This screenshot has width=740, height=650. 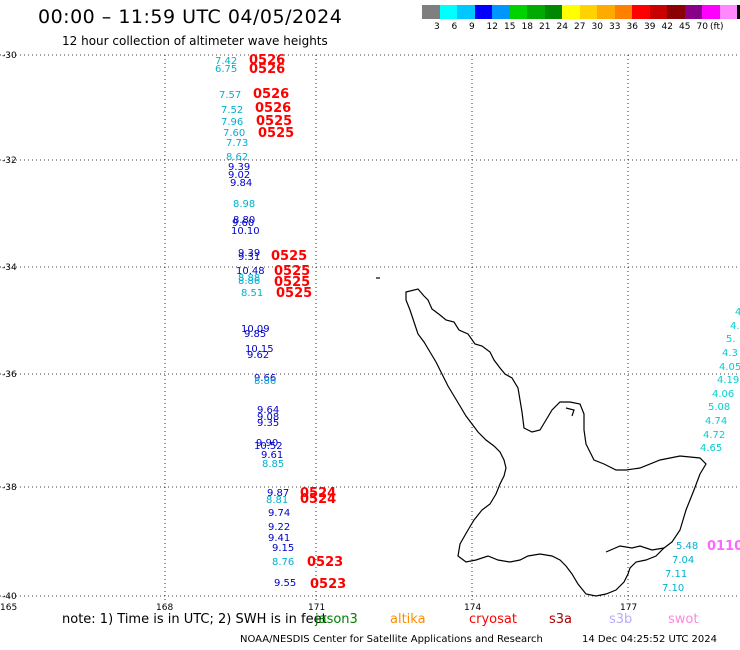 I want to click on map-title: 00:00 – 11:59 UTC 04/05/2024, so click(x=190, y=17).